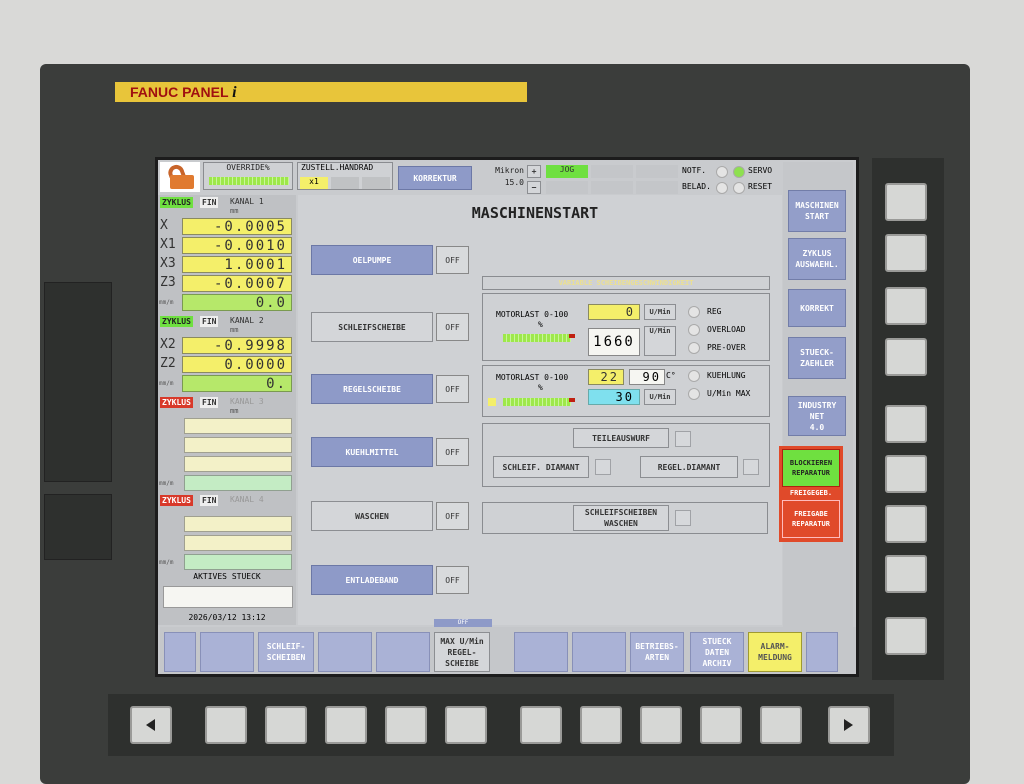  I want to click on schleif-diamant-button: SCHLEIF. DIAMANT, so click(541, 467).